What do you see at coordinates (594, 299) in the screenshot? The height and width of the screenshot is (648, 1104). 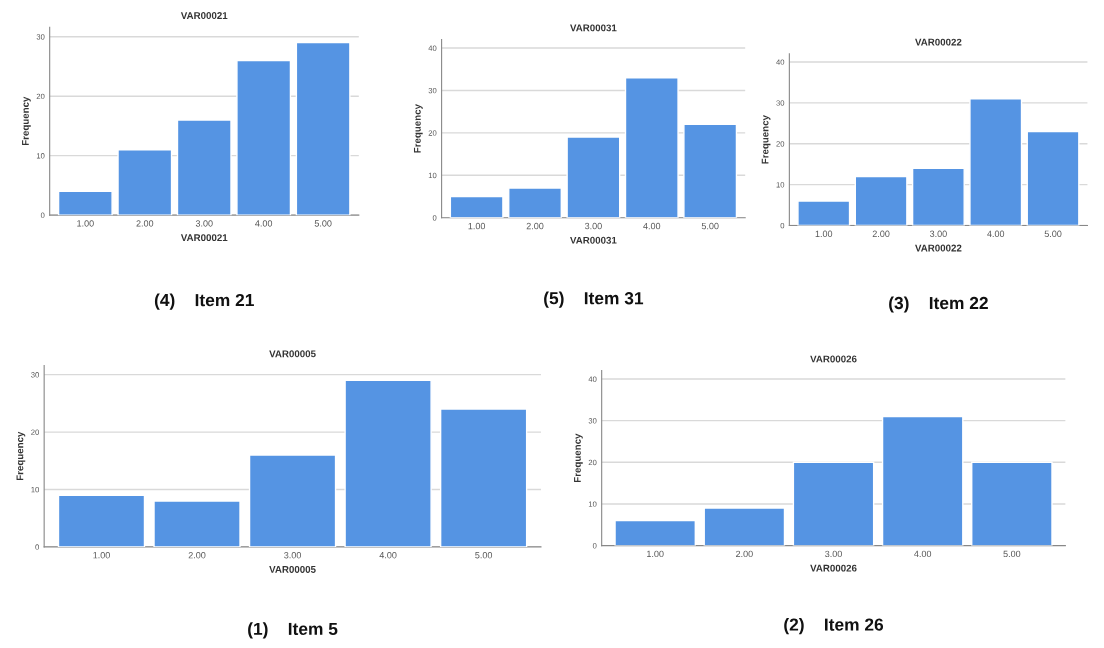 I see `text: (5) Item 31` at bounding box center [594, 299].